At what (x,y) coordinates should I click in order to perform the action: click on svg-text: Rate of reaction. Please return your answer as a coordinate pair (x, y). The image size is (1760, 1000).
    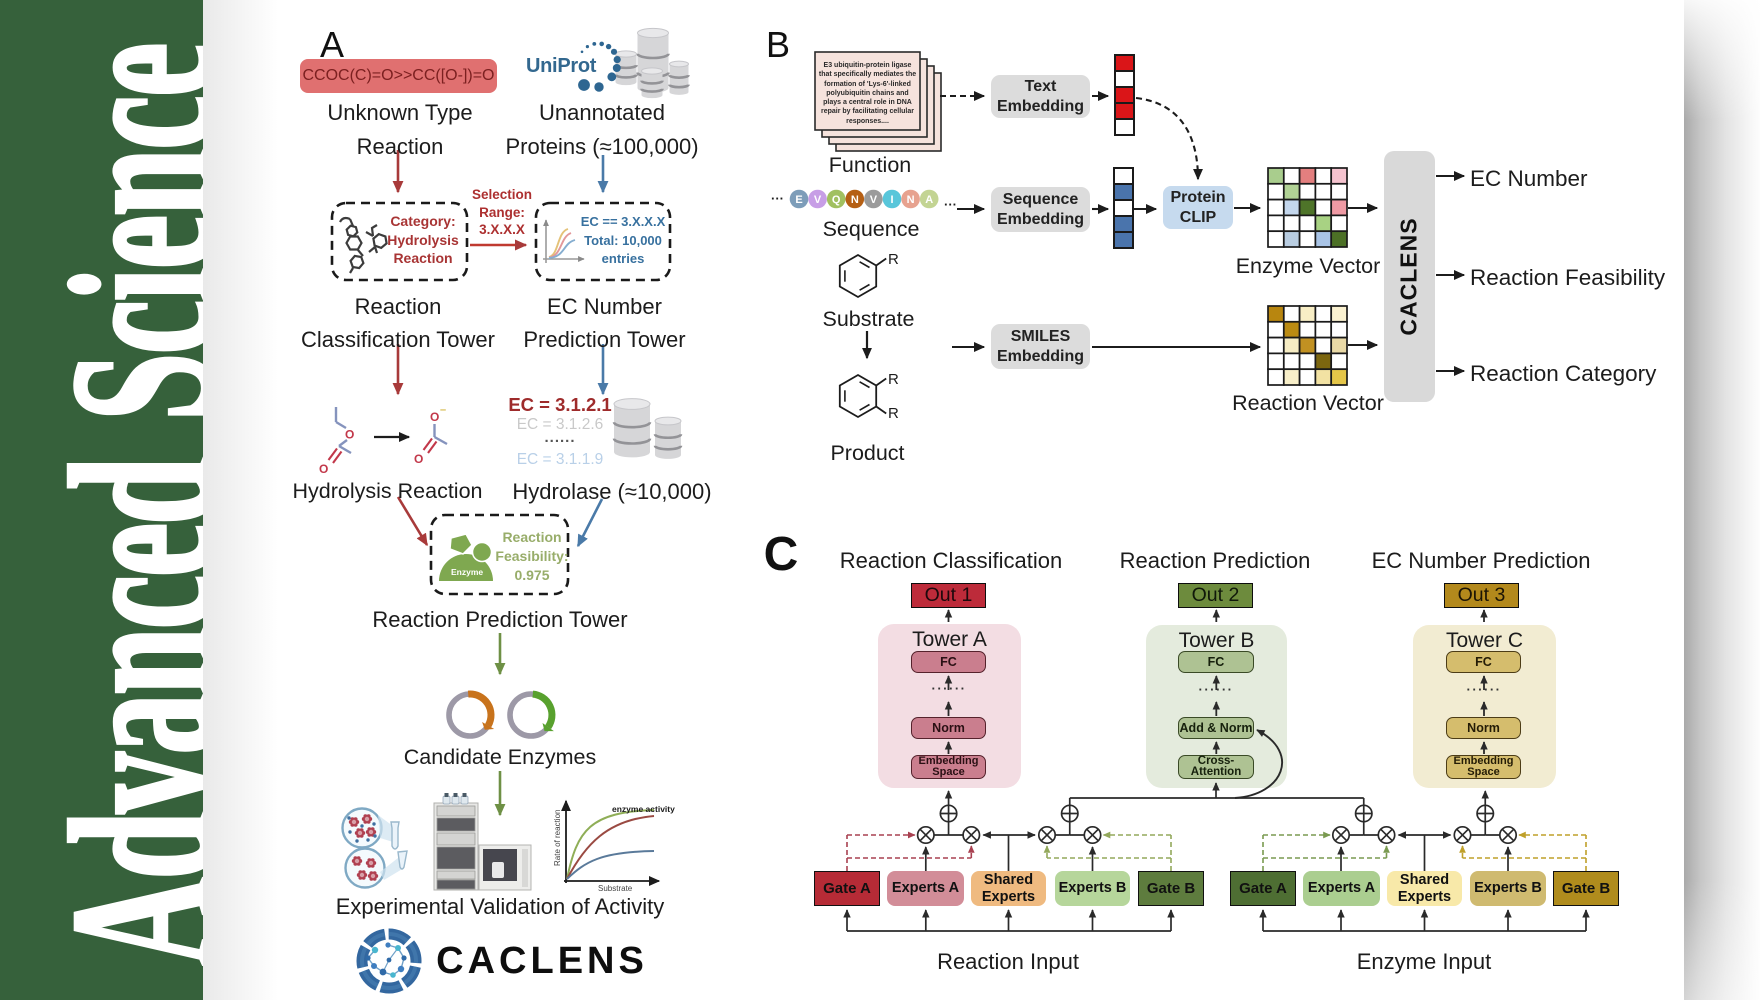
    Looking at the image, I should click on (557, 838).